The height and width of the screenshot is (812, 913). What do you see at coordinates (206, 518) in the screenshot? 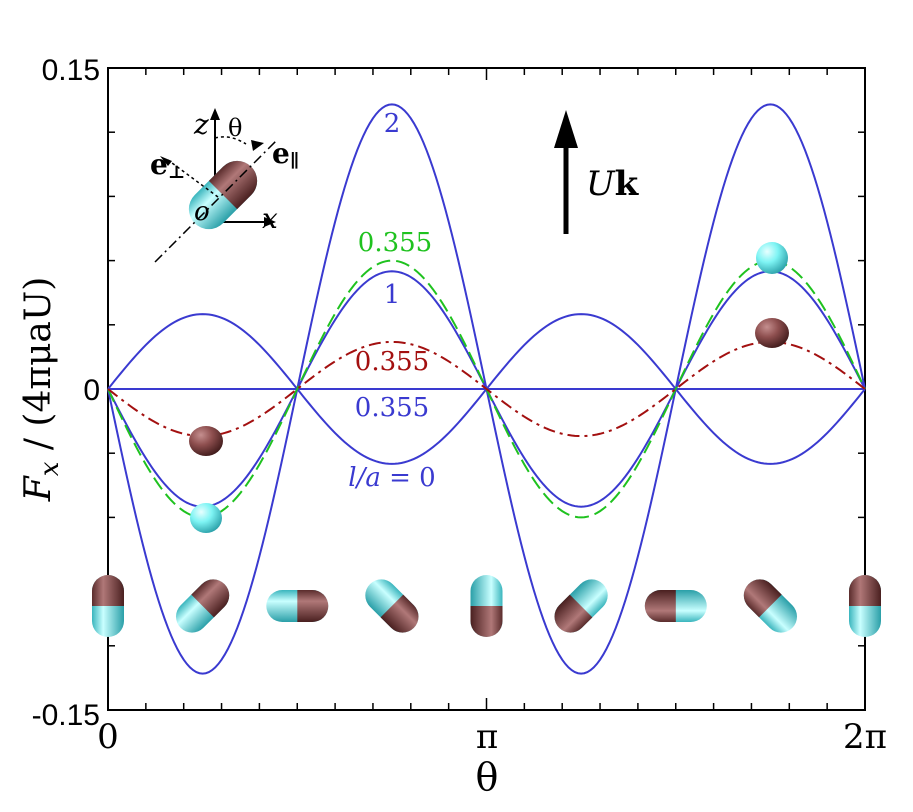
I see `peanut-marker-left` at bounding box center [206, 518].